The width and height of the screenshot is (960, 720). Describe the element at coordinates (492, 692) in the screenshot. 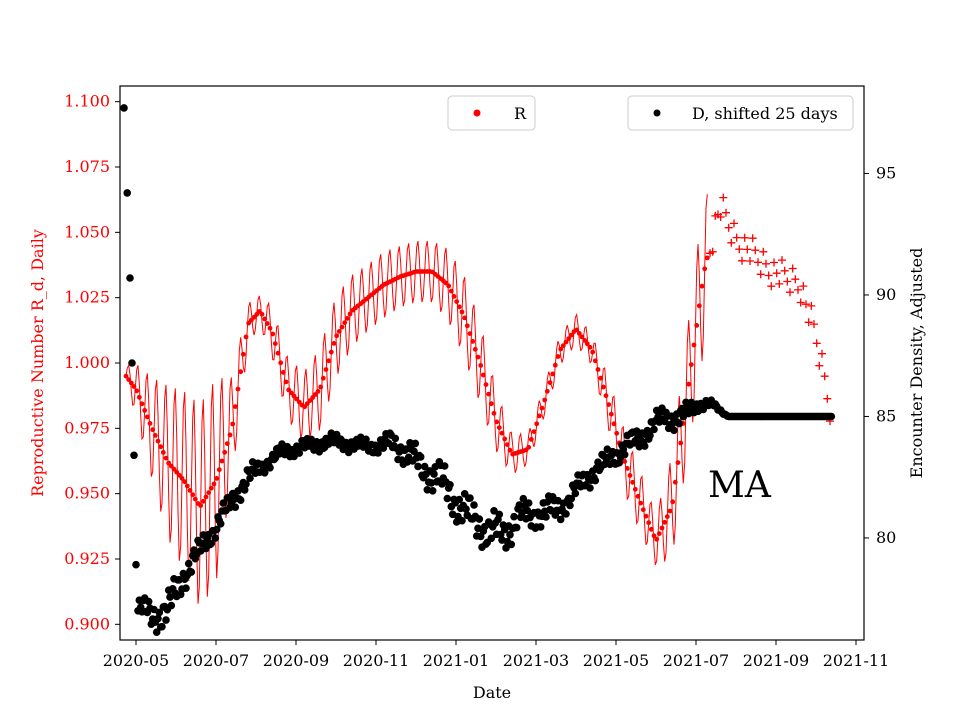

I see `x-axis-label: Date` at that location.